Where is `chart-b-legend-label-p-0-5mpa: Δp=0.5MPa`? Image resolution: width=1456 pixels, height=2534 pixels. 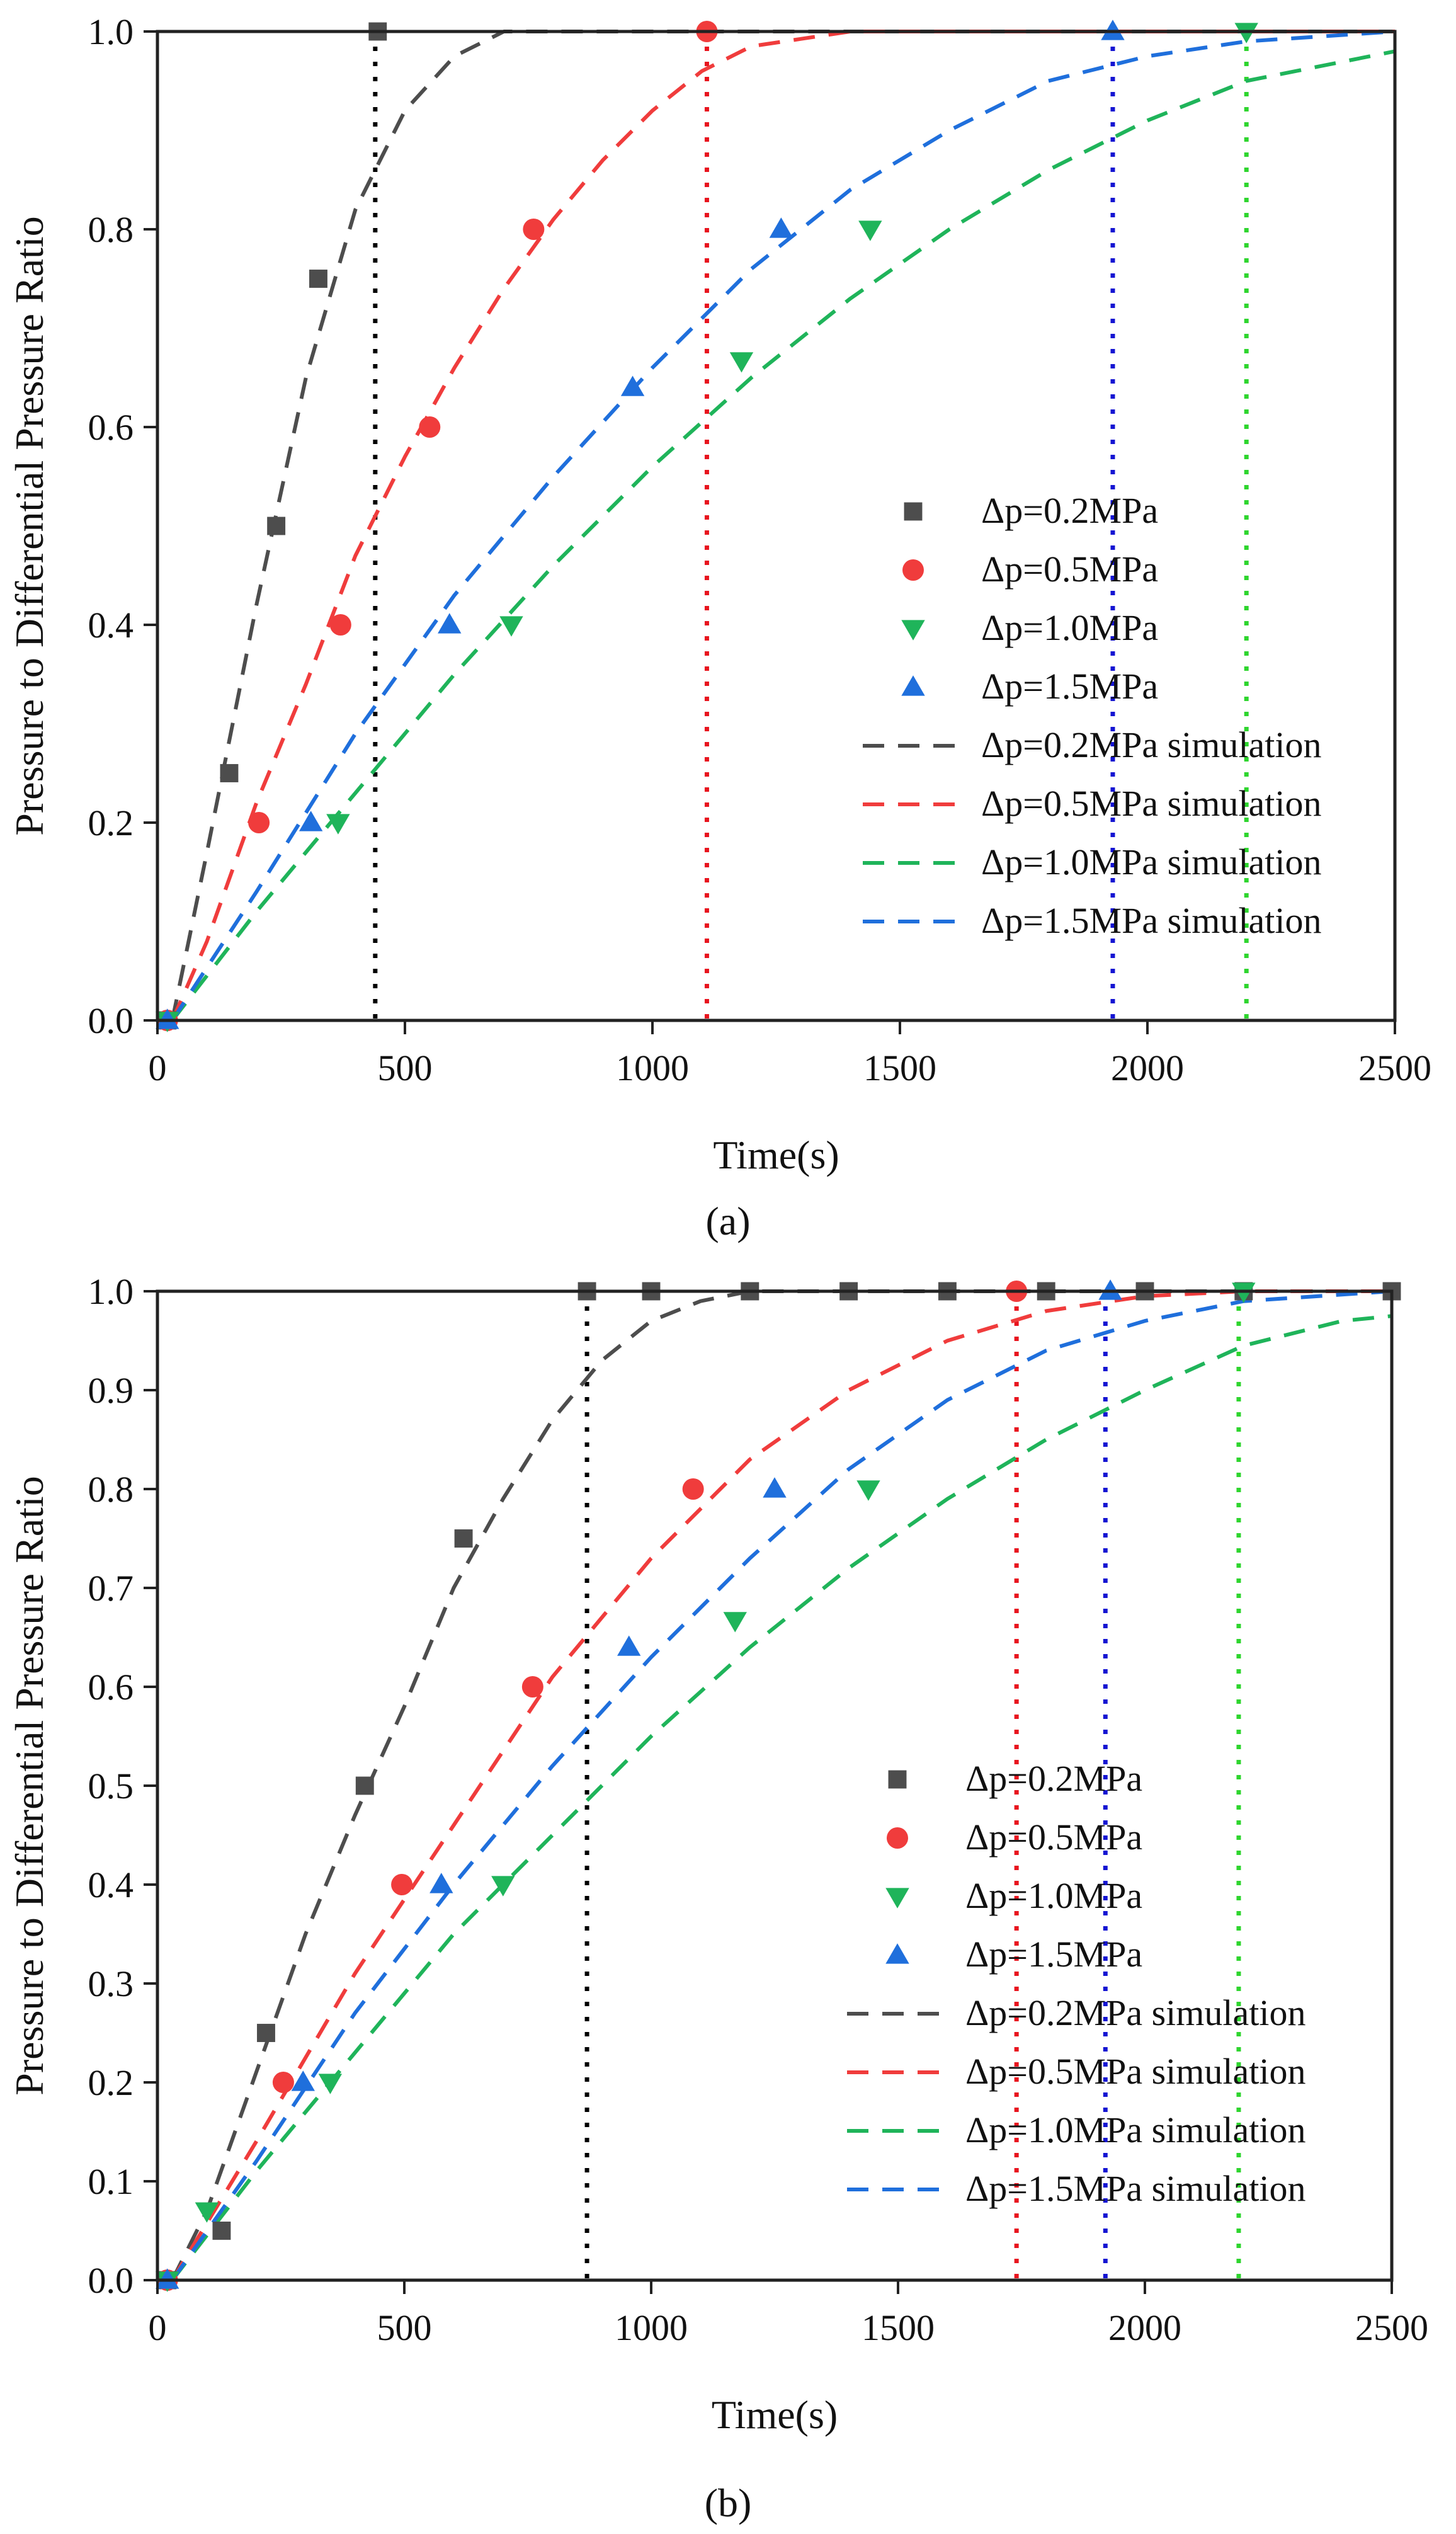 chart-b-legend-label-p-0-5mpa: Δp=0.5MPa is located at coordinates (1053, 1838).